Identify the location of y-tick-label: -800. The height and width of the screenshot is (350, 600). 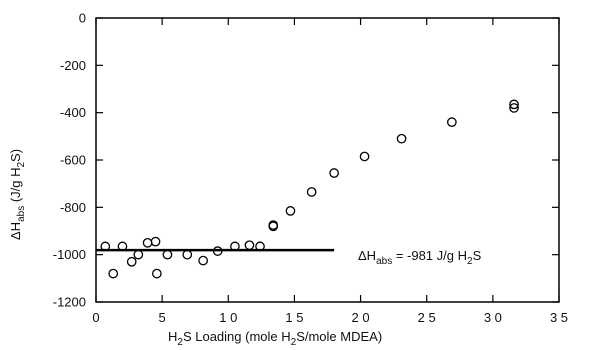
(73, 207).